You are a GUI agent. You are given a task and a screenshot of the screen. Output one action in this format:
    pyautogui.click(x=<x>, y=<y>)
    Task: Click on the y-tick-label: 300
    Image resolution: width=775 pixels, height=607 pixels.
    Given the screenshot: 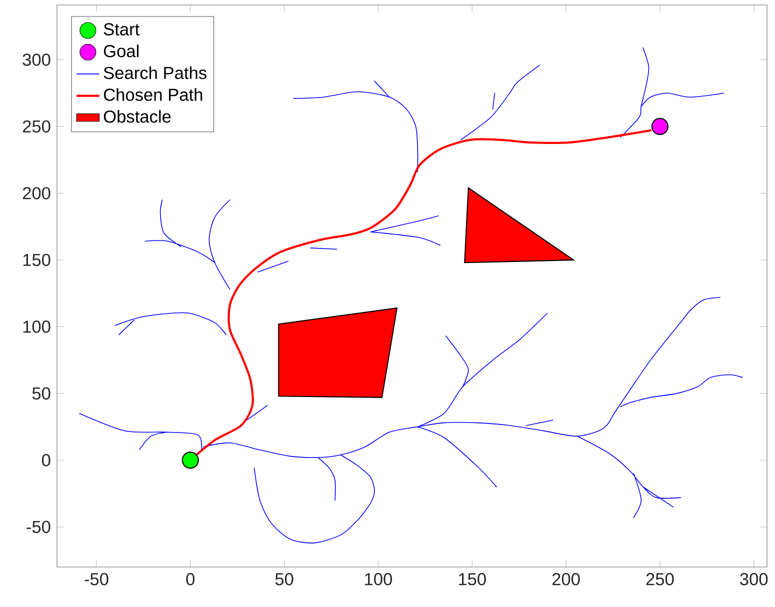 What is the action you would take?
    pyautogui.click(x=36, y=60)
    